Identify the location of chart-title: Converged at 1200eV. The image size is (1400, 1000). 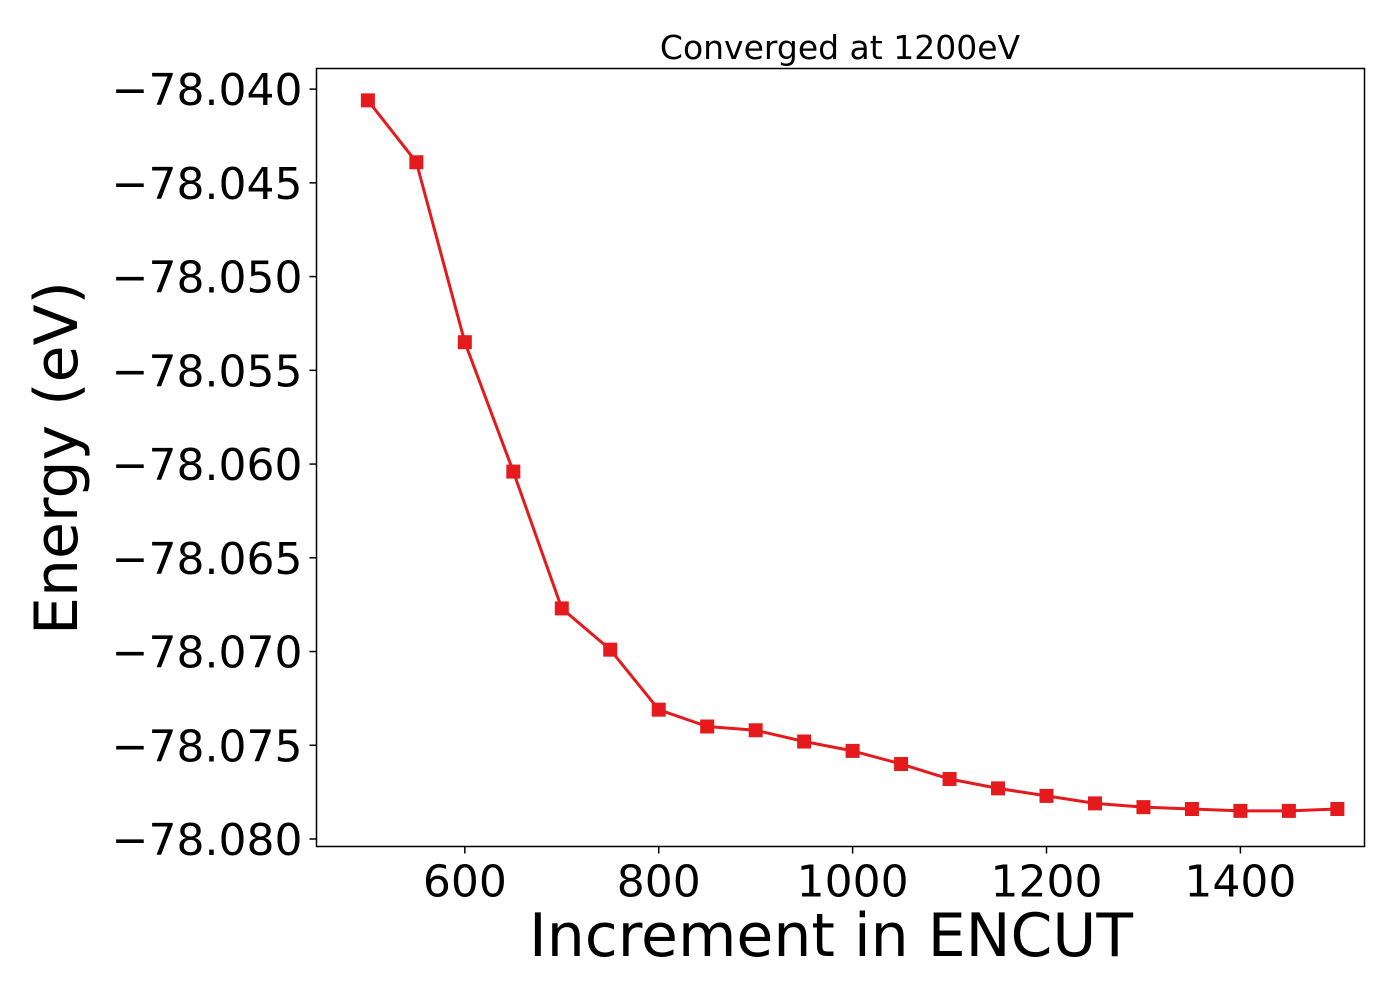
(840, 47).